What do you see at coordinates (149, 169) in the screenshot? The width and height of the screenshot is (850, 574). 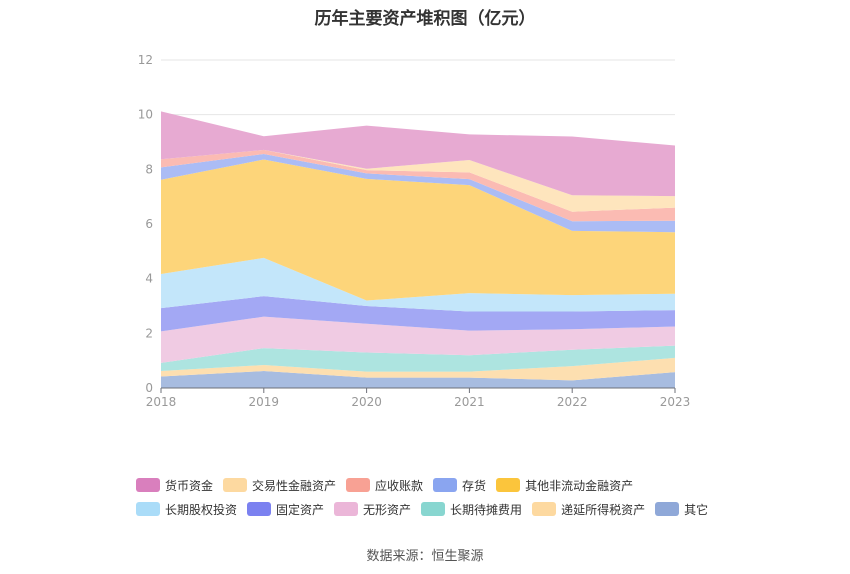 I see `y-tick-label: 8` at bounding box center [149, 169].